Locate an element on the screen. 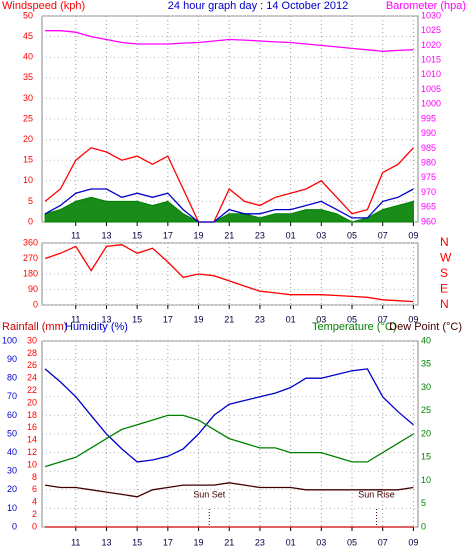 The image size is (468, 555). y3-tick-label: 22 is located at coordinates (32, 390).